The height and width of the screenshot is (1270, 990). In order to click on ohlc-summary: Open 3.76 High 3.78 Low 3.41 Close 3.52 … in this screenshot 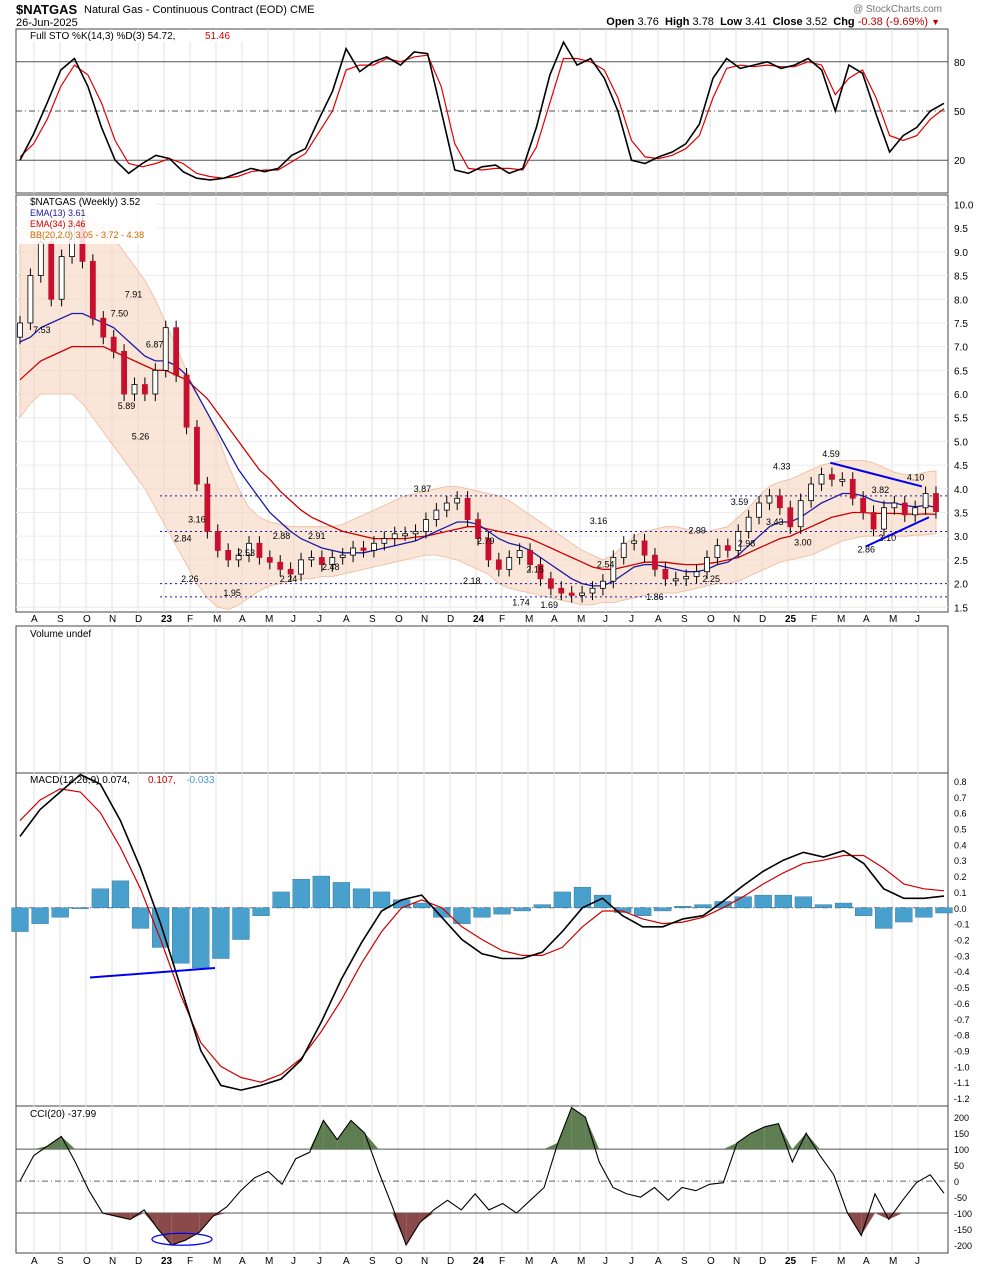, I will do `click(773, 22)`.